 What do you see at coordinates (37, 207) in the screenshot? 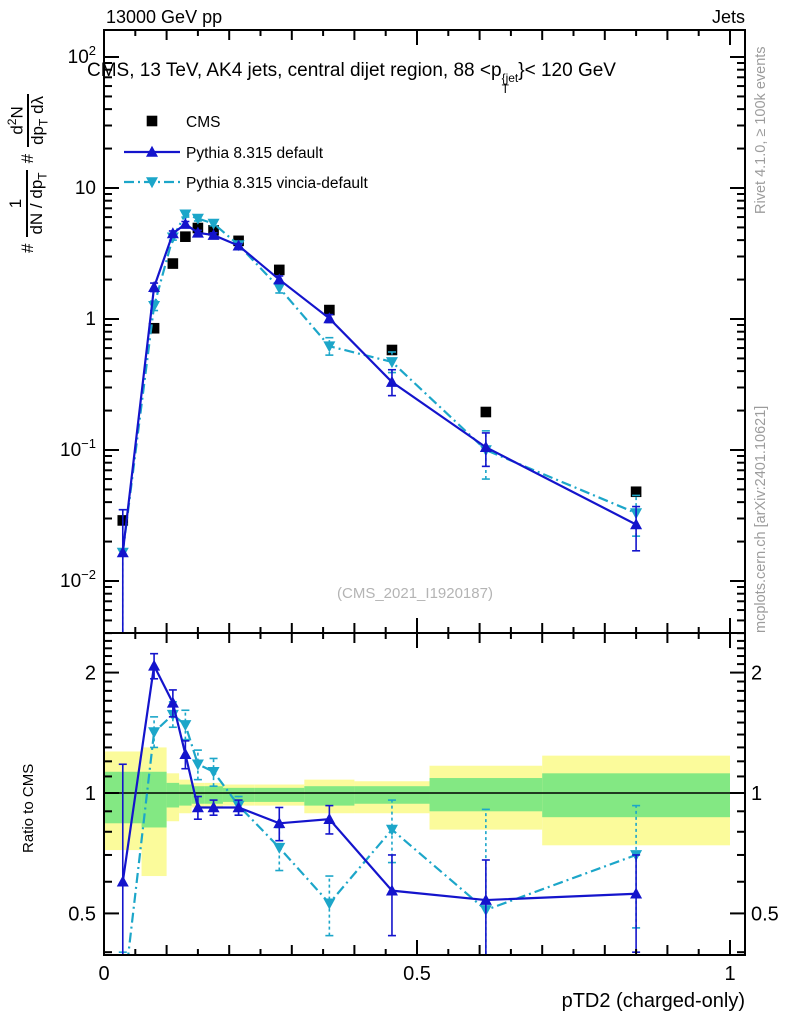
I see `den-text: dN / dp` at bounding box center [37, 207].